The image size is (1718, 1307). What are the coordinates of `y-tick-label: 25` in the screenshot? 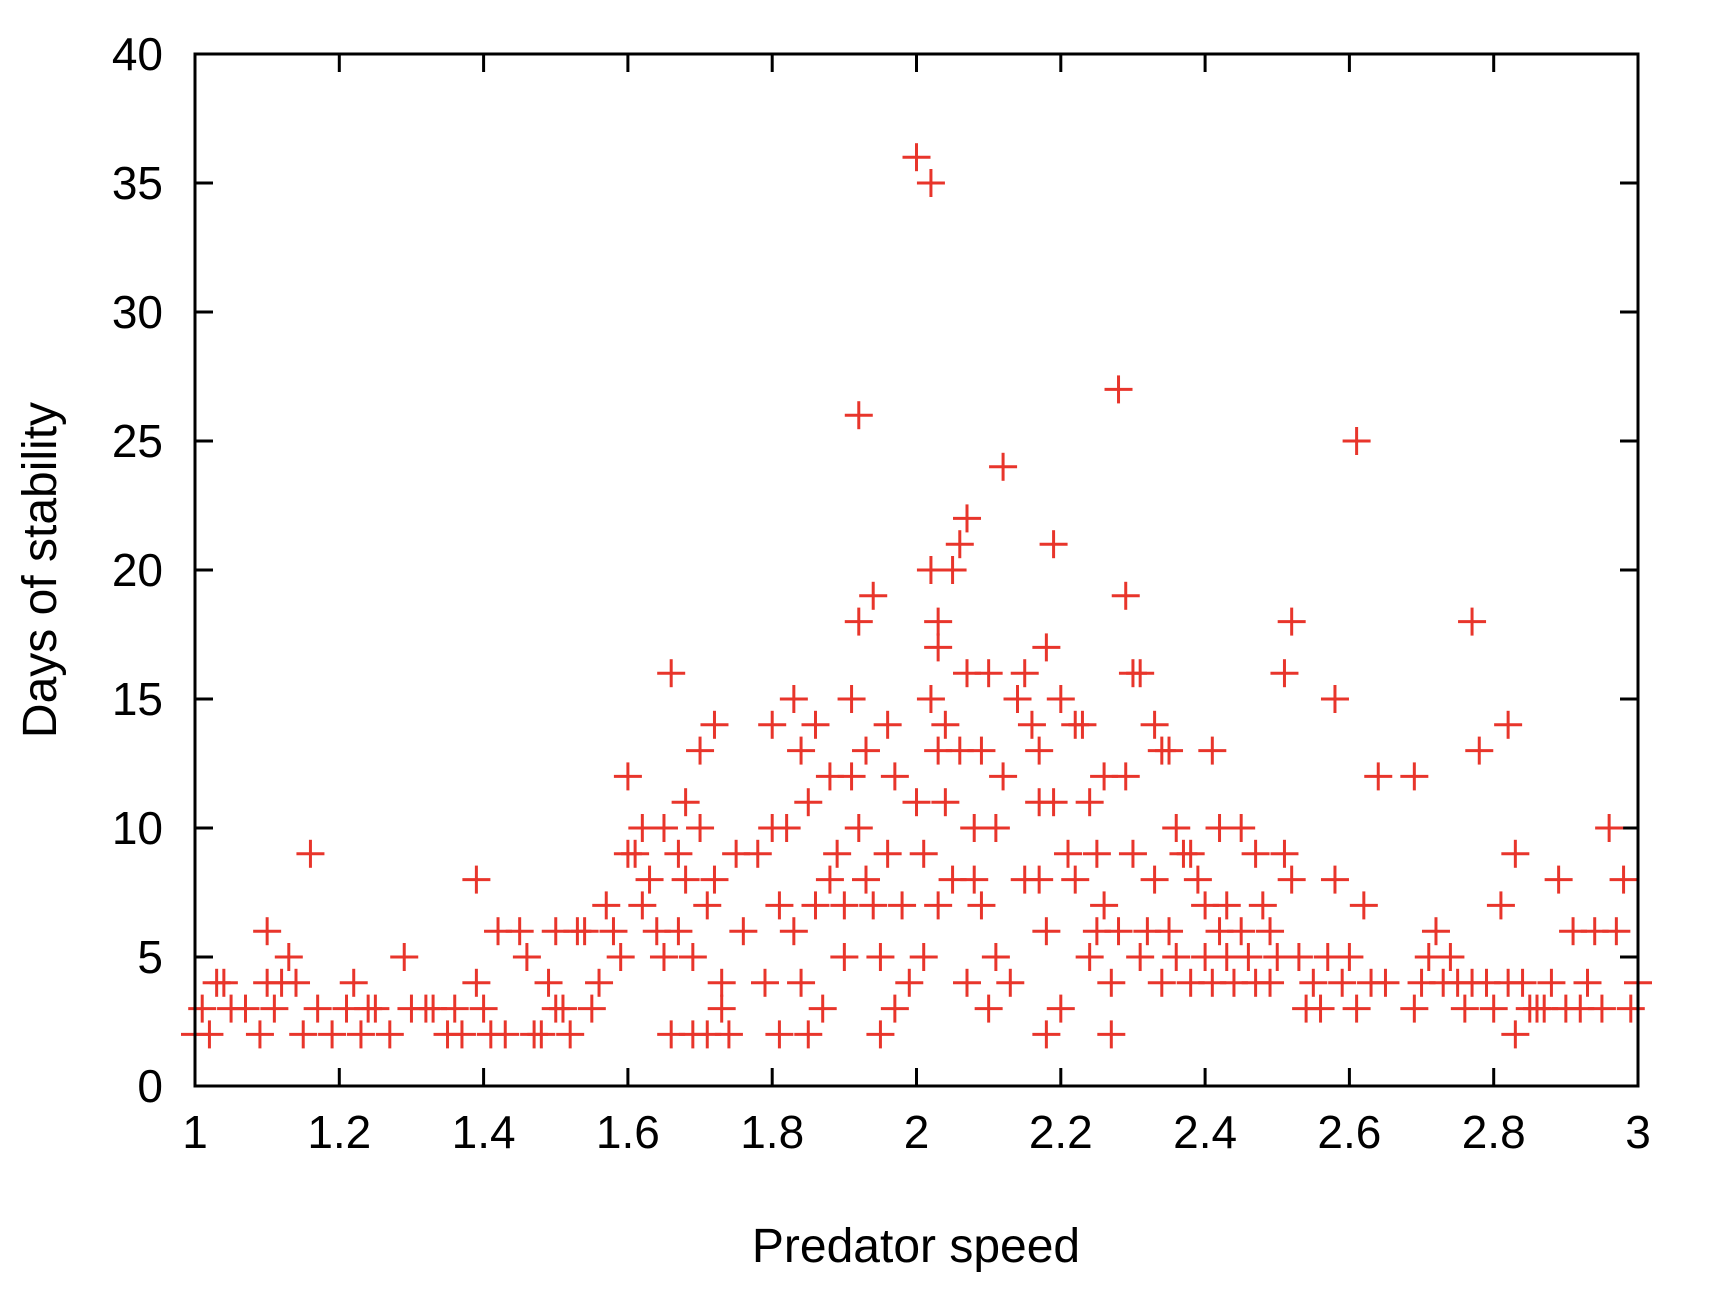 It's located at (137, 441).